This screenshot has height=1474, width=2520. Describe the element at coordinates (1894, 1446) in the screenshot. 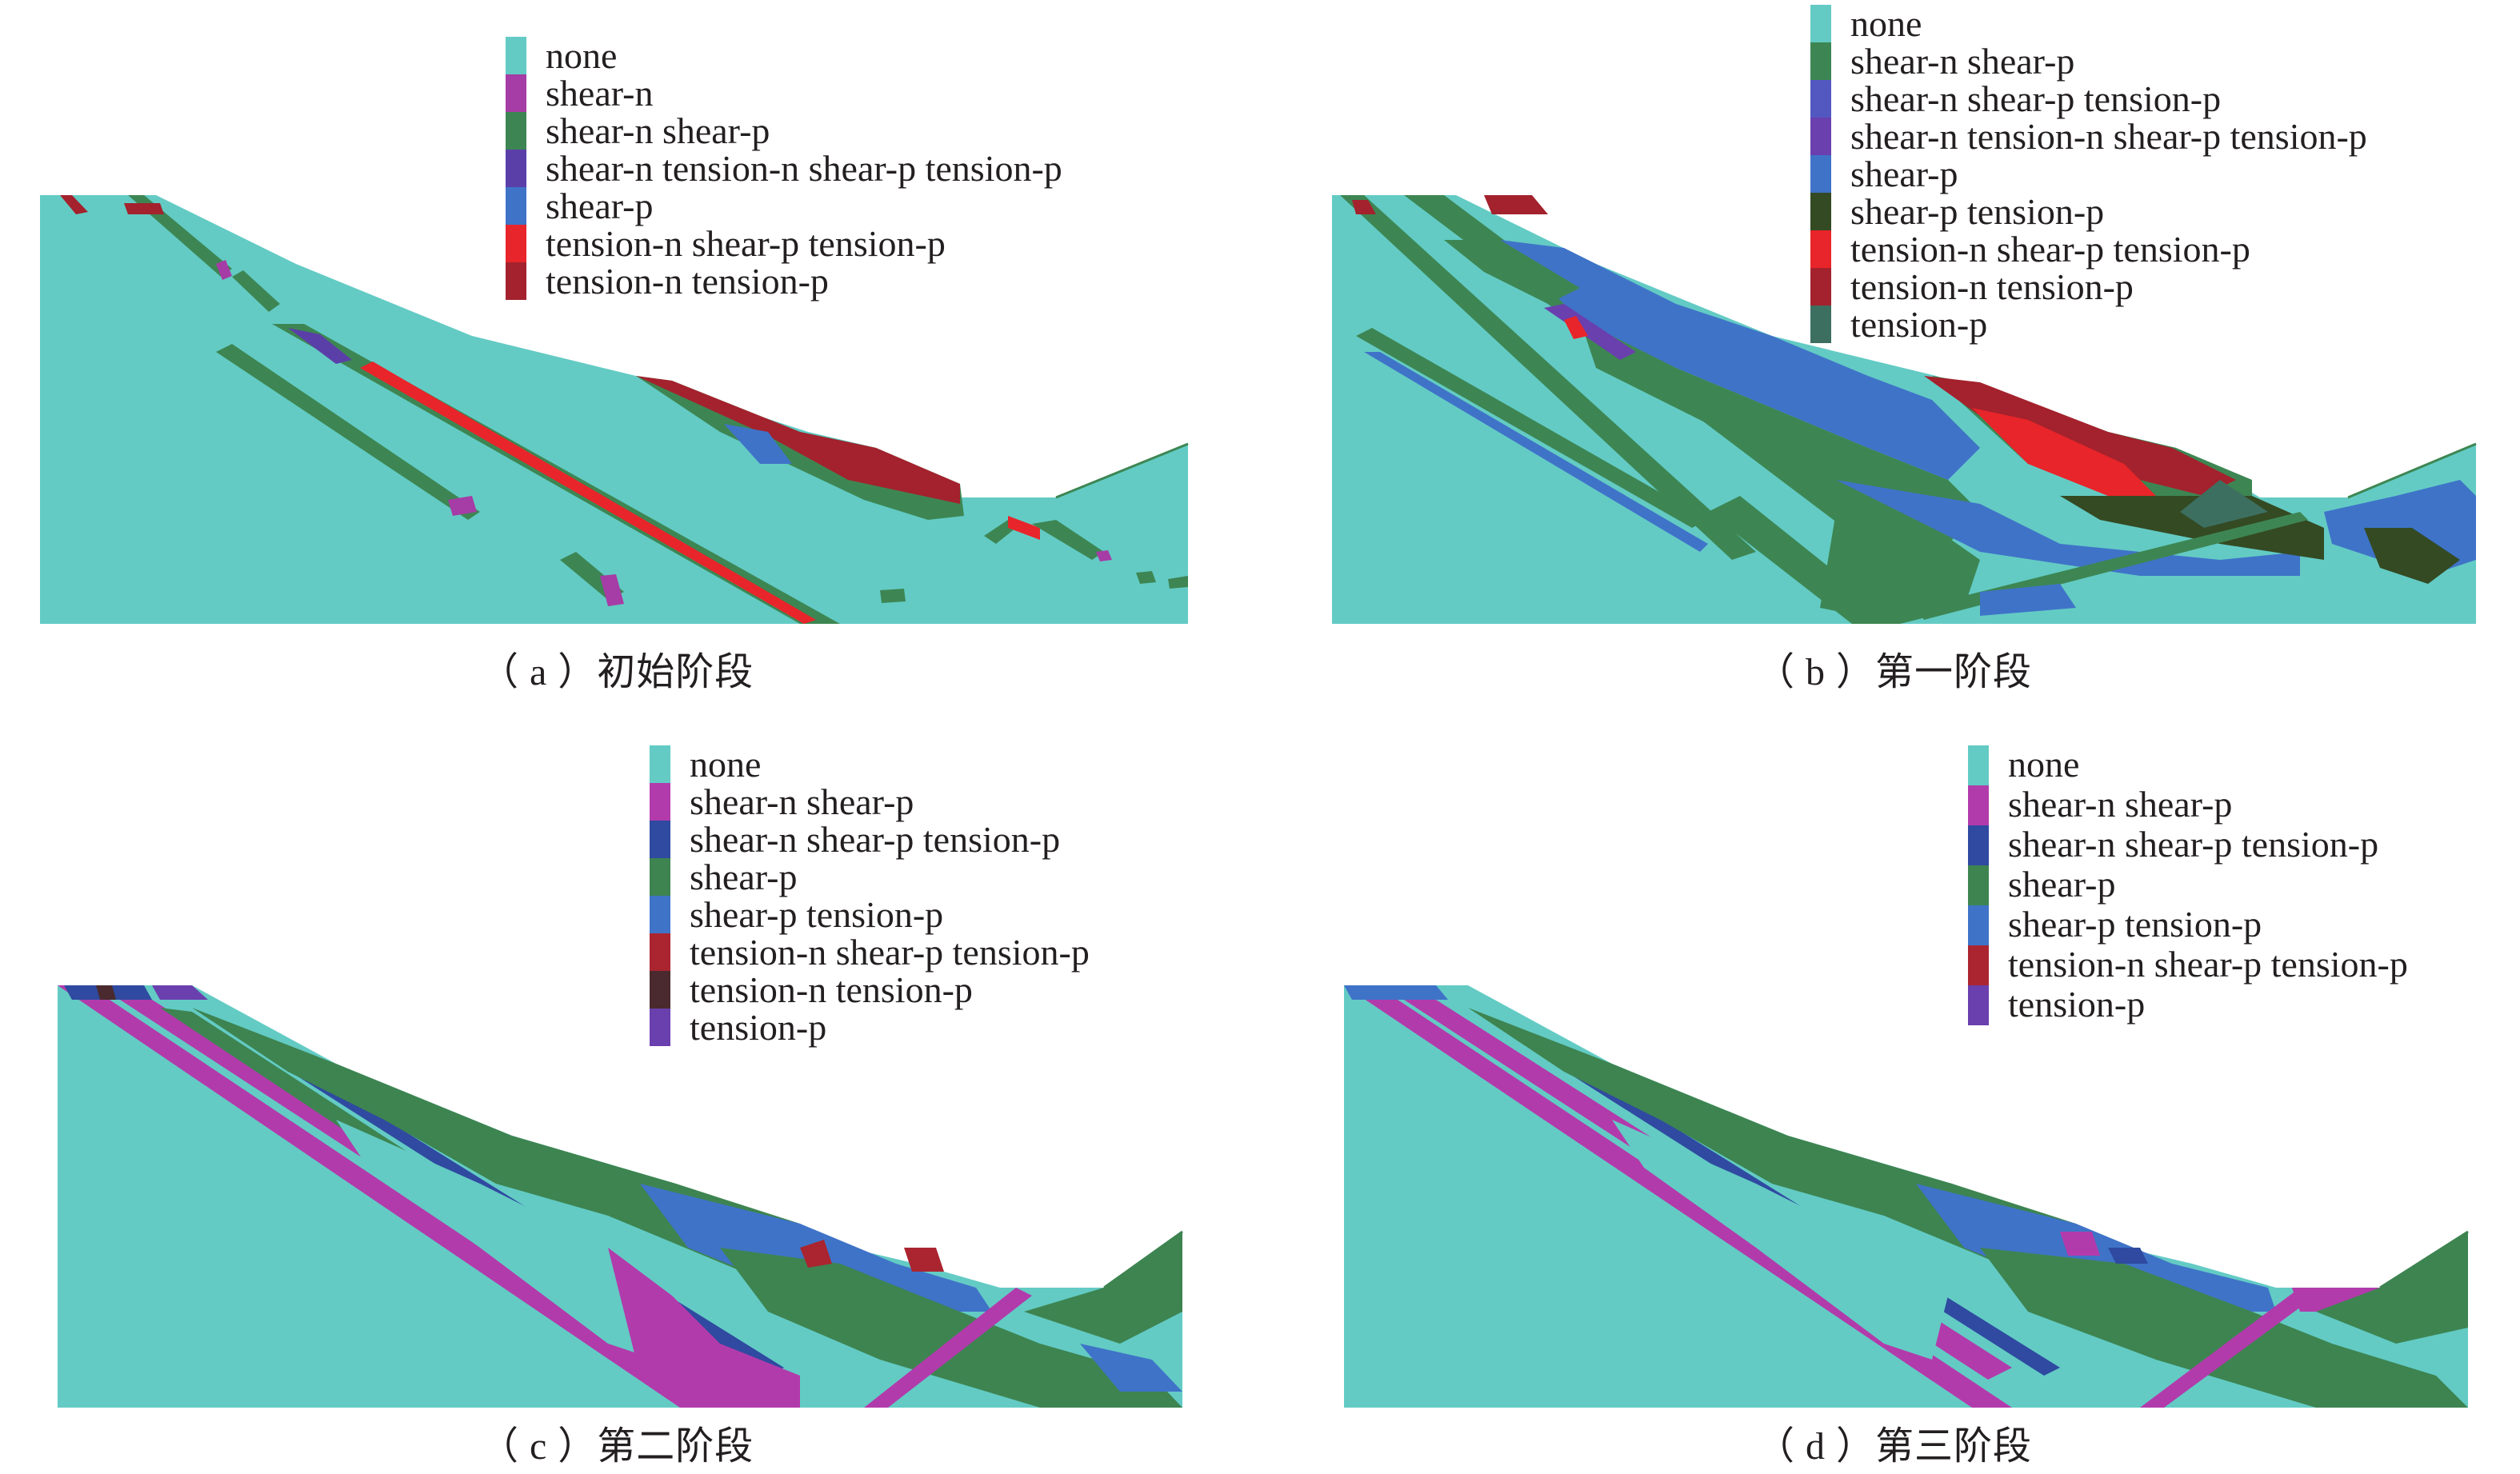

I see `caption-d: （ d ）第三阶段` at that location.